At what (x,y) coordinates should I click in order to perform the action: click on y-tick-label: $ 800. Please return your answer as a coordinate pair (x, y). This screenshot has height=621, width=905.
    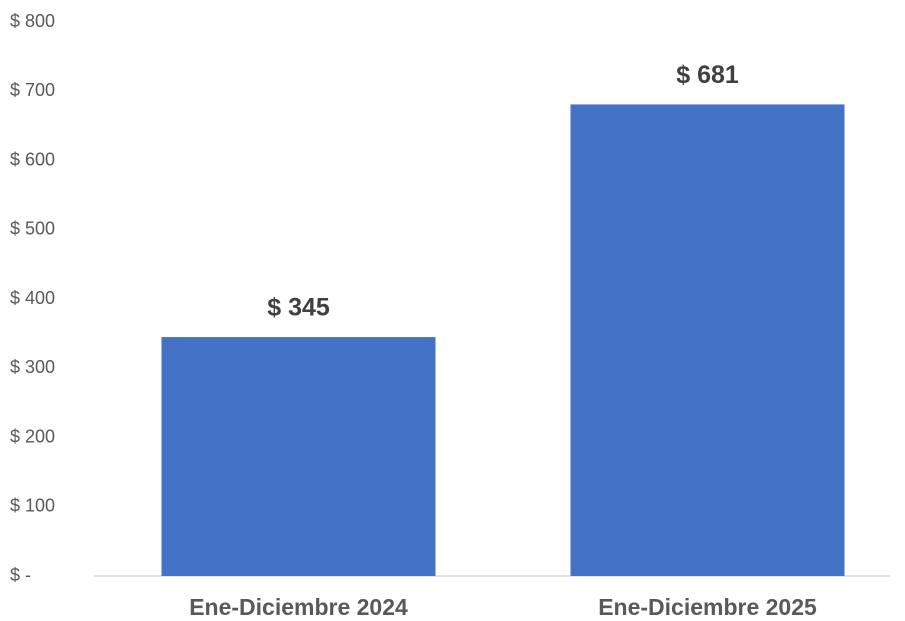
    Looking at the image, I should click on (32, 21).